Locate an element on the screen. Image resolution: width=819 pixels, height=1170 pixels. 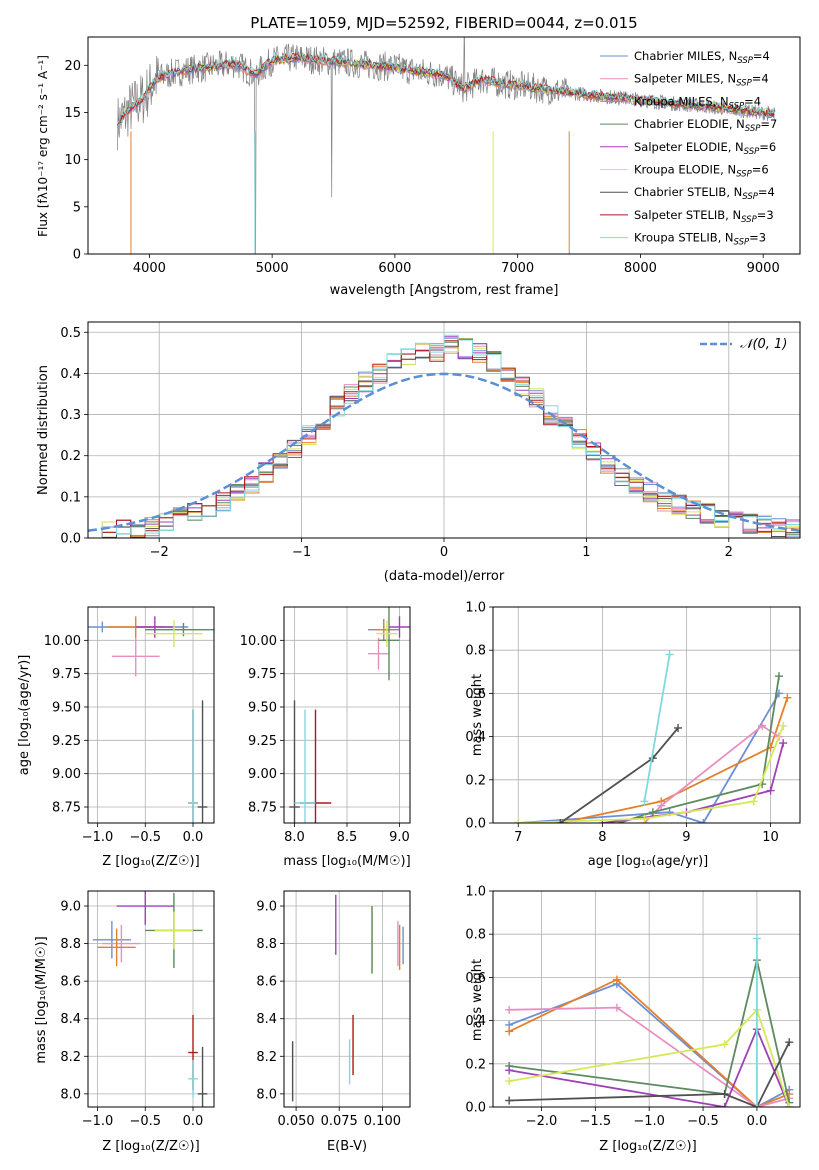
mw-vs-z-ytick-label: 0.8 is located at coordinates (475, 935).